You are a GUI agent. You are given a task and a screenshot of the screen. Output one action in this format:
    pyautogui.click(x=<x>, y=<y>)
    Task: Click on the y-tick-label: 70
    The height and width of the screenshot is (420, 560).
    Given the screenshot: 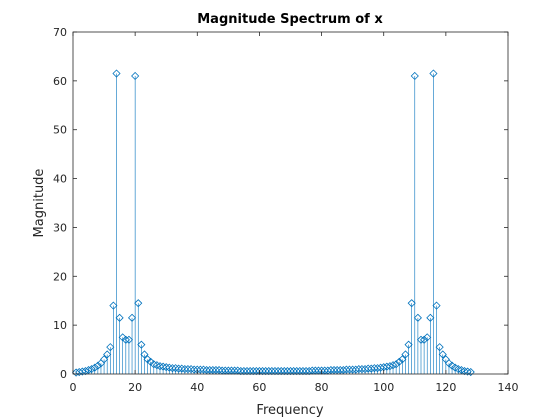 What is the action you would take?
    pyautogui.click(x=60, y=32)
    